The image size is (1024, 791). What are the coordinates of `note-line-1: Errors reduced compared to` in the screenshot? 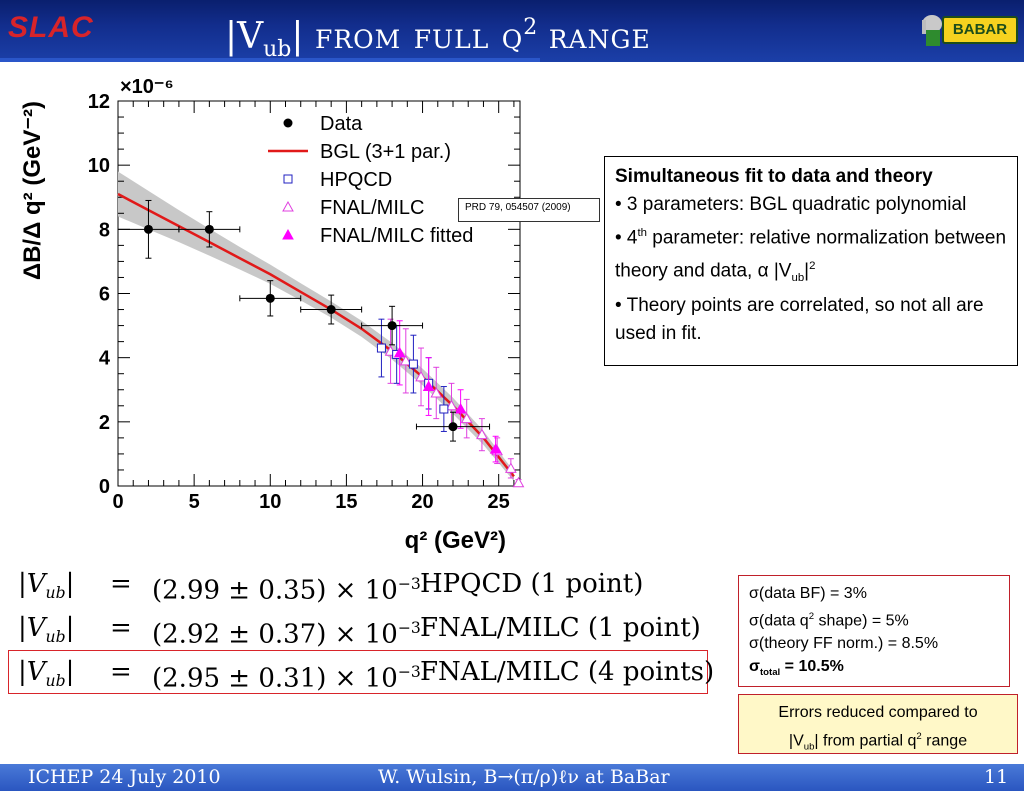 It's located at (878, 712).